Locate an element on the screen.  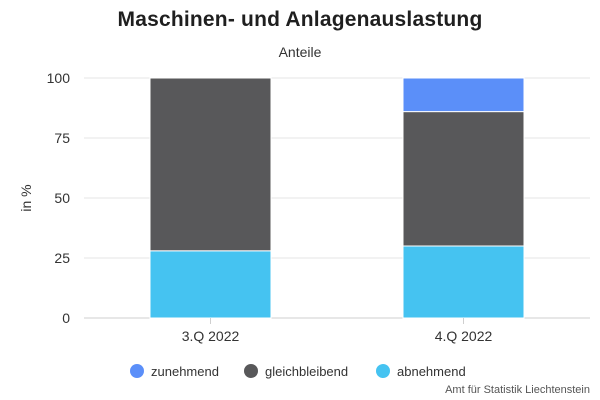
x-tick-label: 3.Q 2022 is located at coordinates (211, 336).